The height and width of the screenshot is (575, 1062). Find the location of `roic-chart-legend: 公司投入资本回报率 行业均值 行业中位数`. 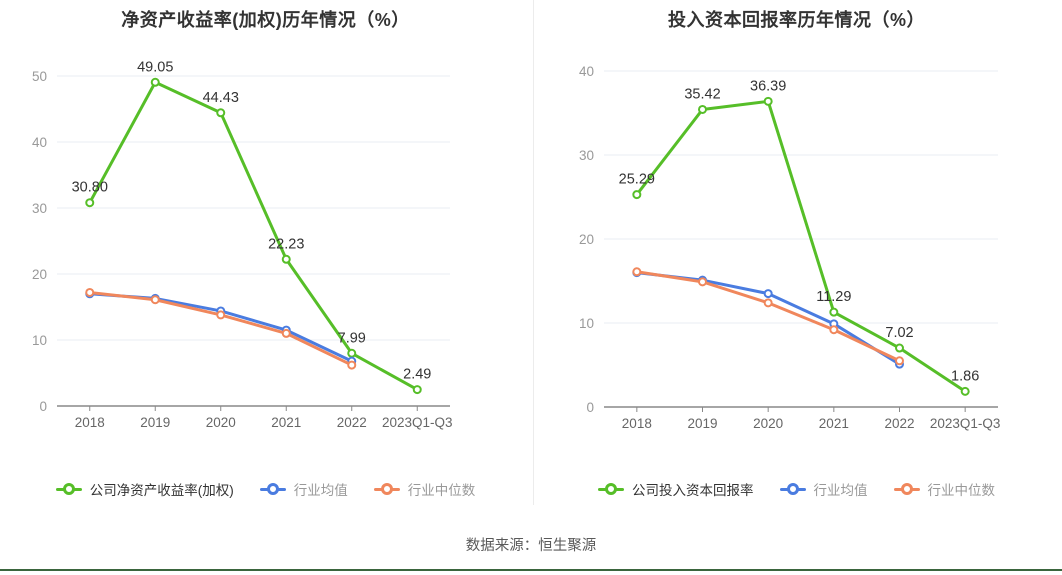

roic-chart-legend: 公司投入资本回报率 行业均值 行业中位数 is located at coordinates (796, 489).